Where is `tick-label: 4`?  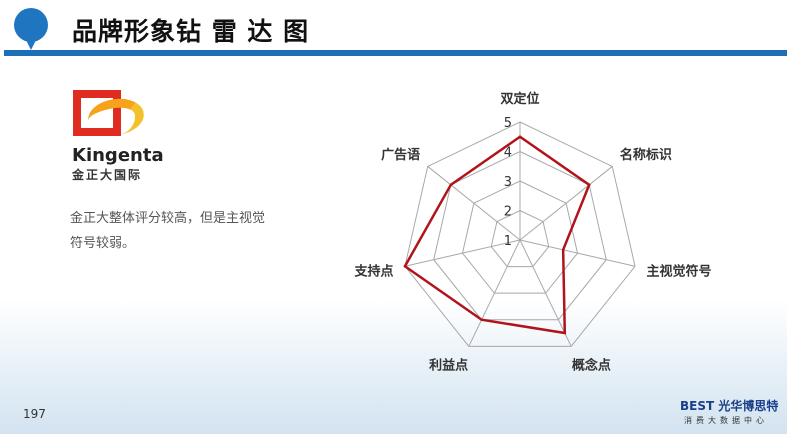 tick-label: 4 is located at coordinates (508, 153).